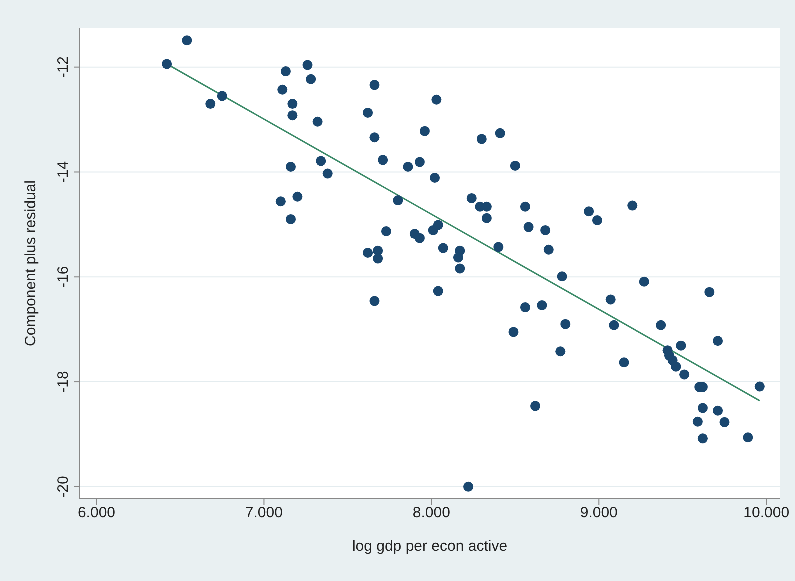  Describe the element at coordinates (97, 513) in the screenshot. I see `x-tick-label: 6.000` at that location.